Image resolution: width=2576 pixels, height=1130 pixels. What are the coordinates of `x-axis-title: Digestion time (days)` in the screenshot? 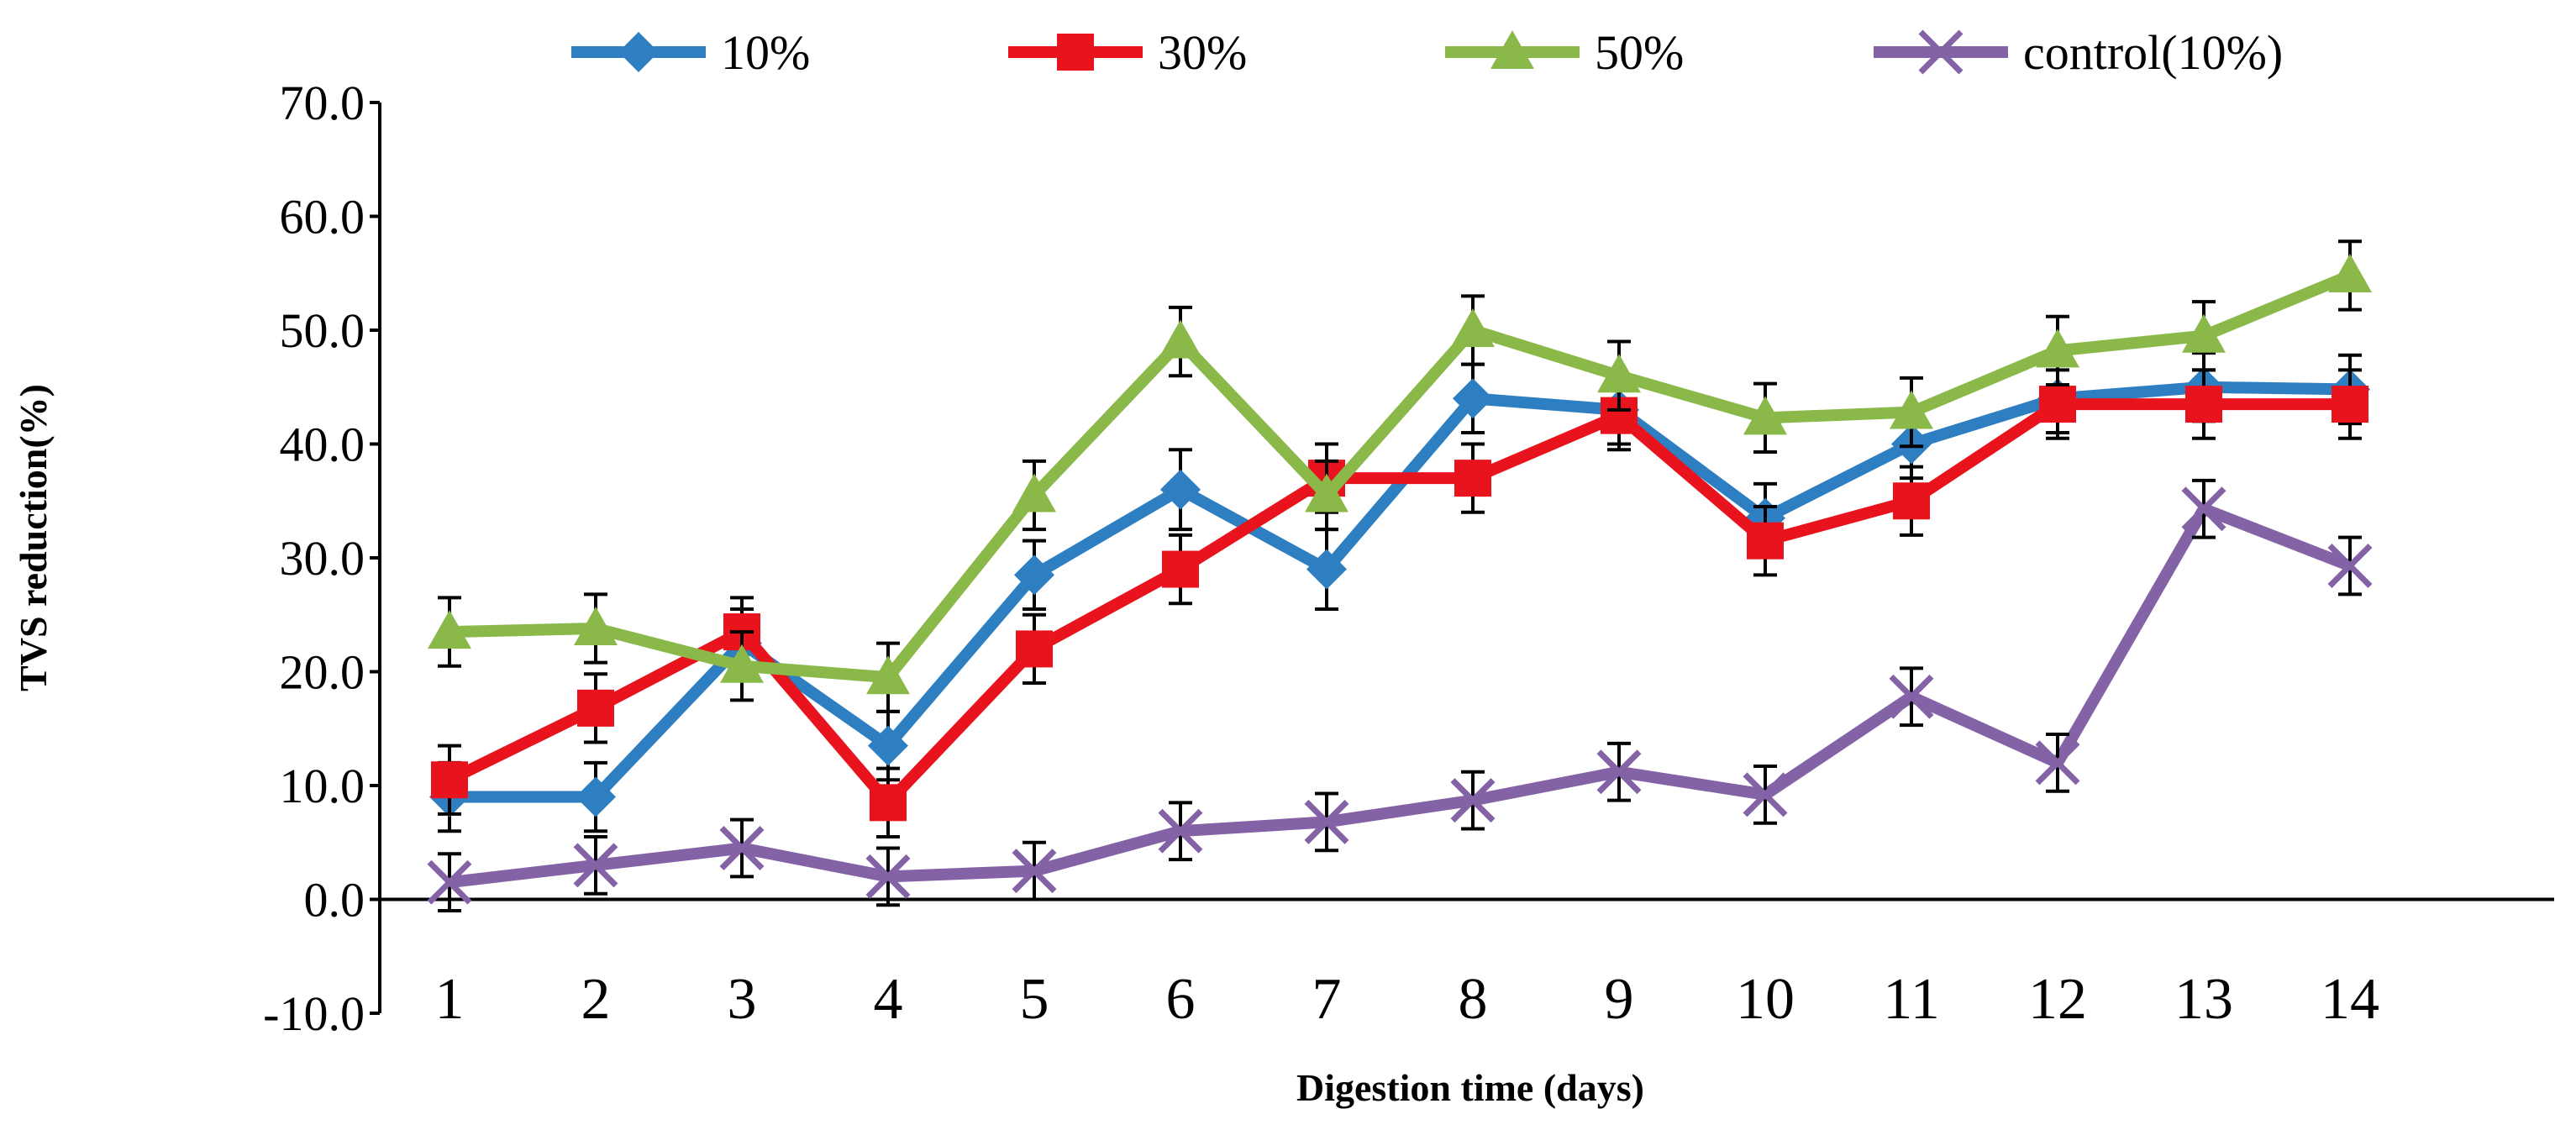 It's located at (1470, 1087).